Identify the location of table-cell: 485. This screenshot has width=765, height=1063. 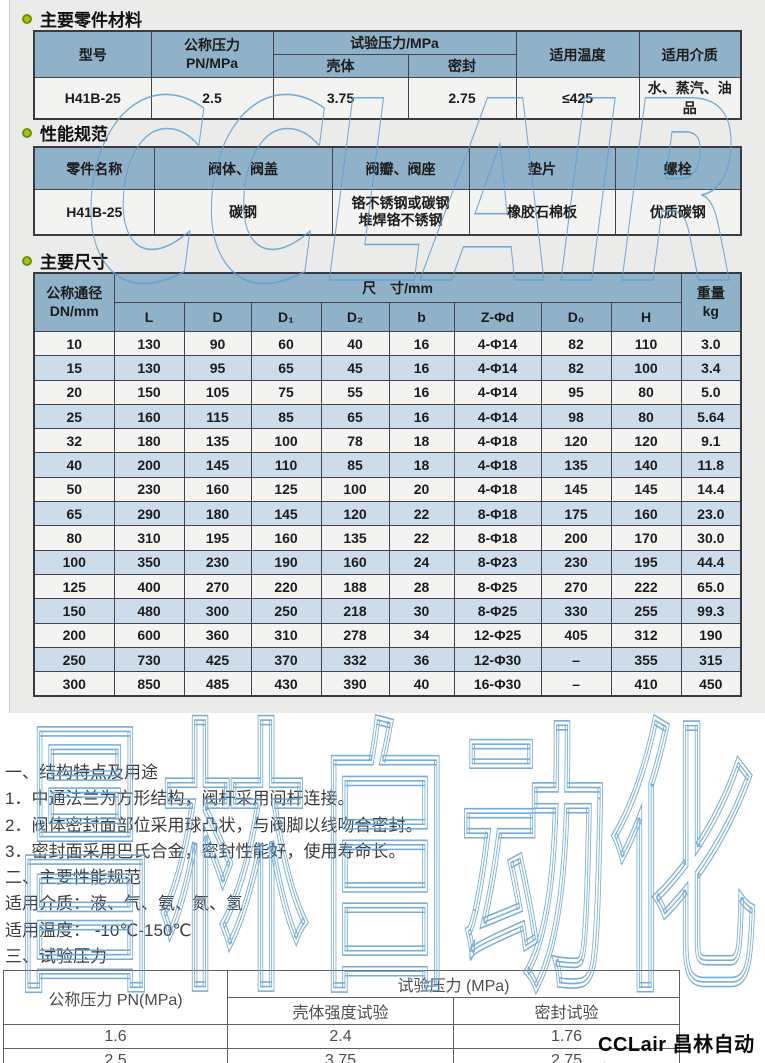
(217, 684).